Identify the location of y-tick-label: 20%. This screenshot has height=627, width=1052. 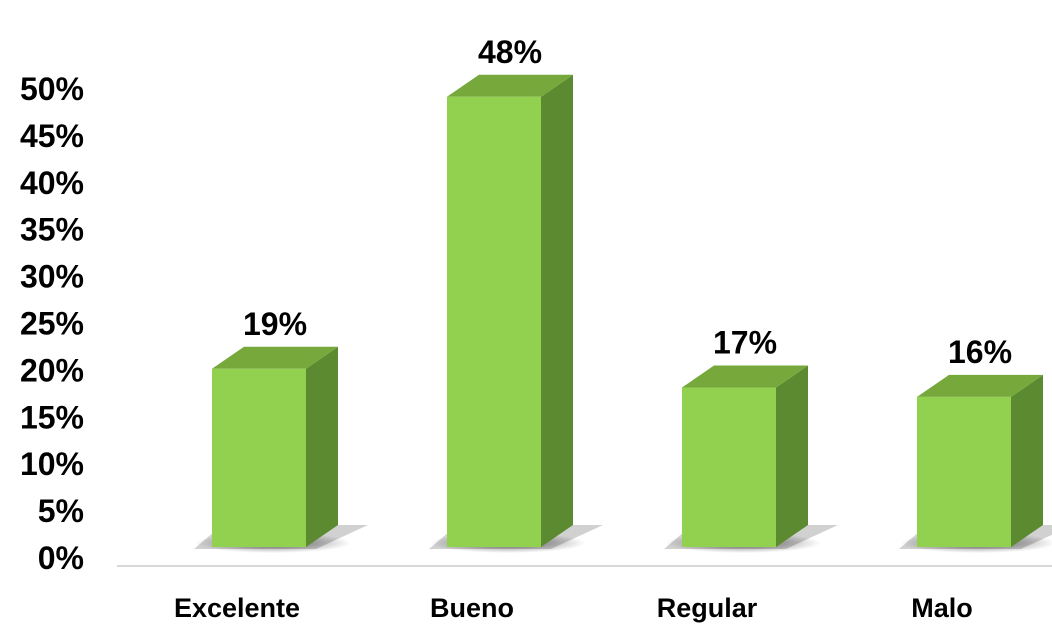
(52, 370).